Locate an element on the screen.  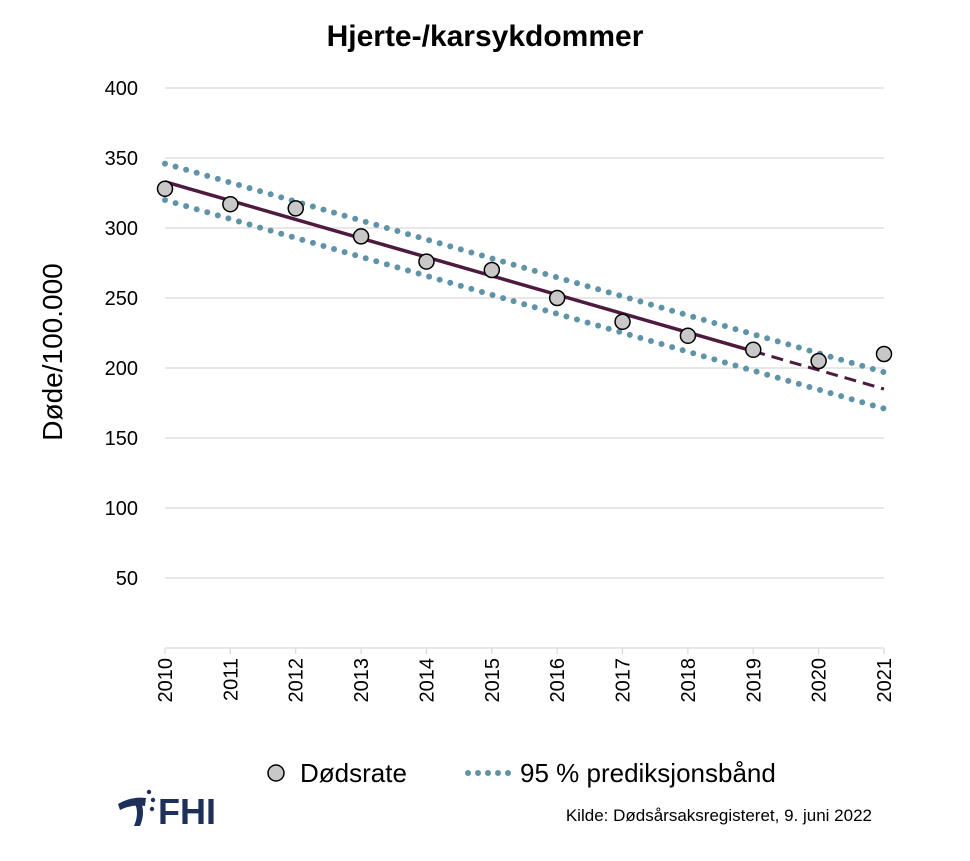
trend-line-dashed is located at coordinates (818, 370).